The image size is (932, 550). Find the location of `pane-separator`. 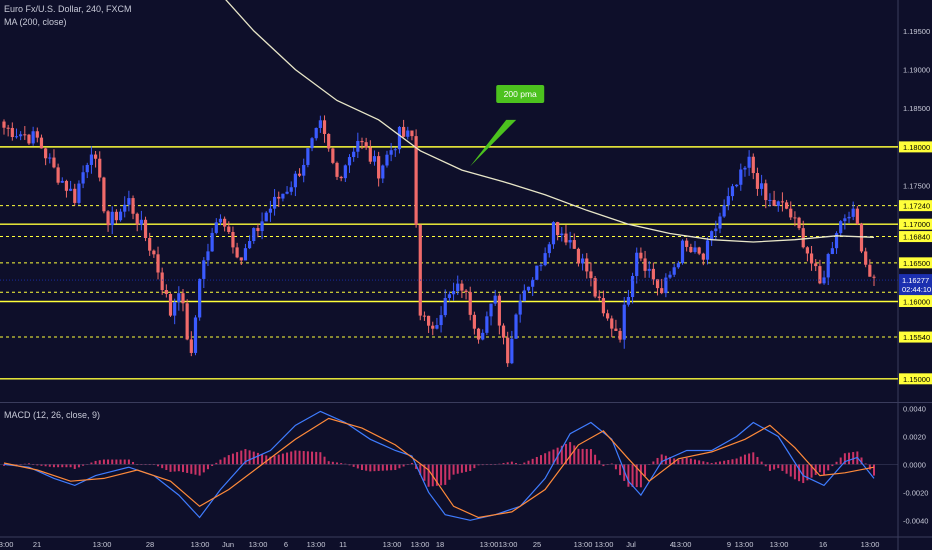

pane-separator is located at coordinates (466, 402).